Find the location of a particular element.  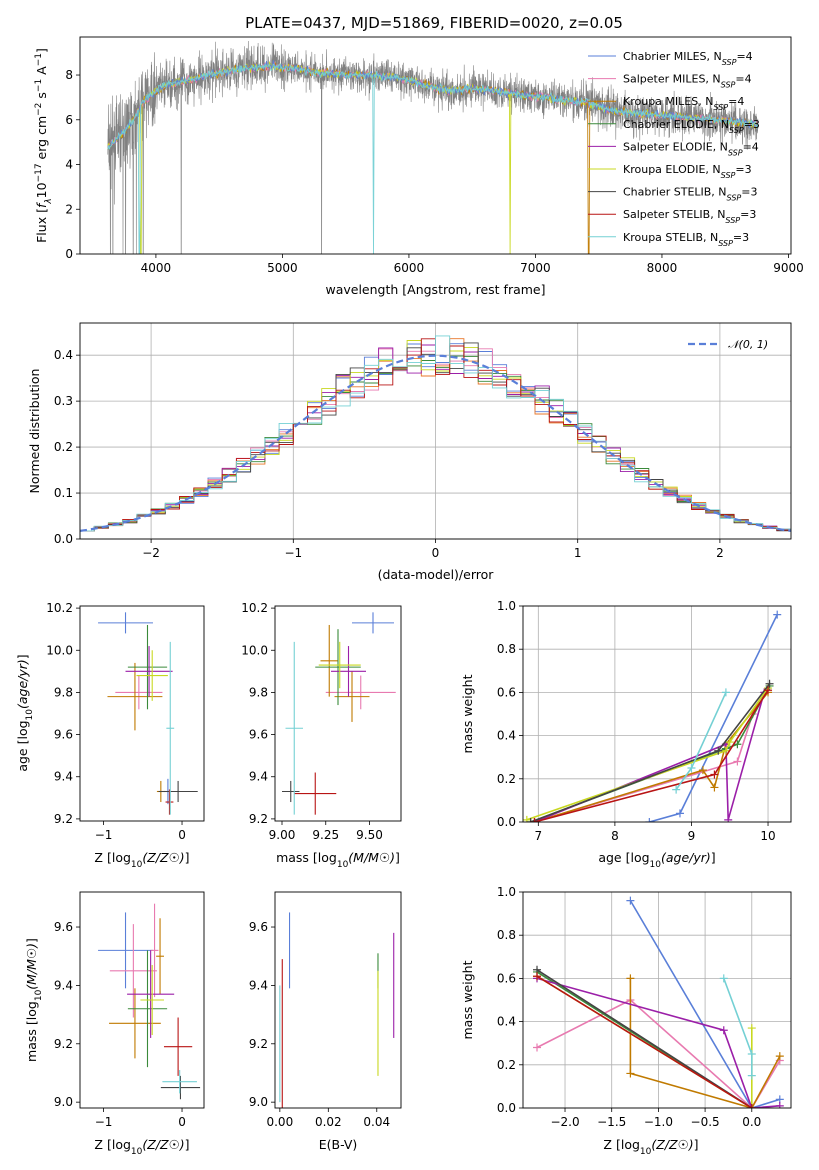

mass-ebv-x-axis-label: E(B-V) is located at coordinates (338, 1144).